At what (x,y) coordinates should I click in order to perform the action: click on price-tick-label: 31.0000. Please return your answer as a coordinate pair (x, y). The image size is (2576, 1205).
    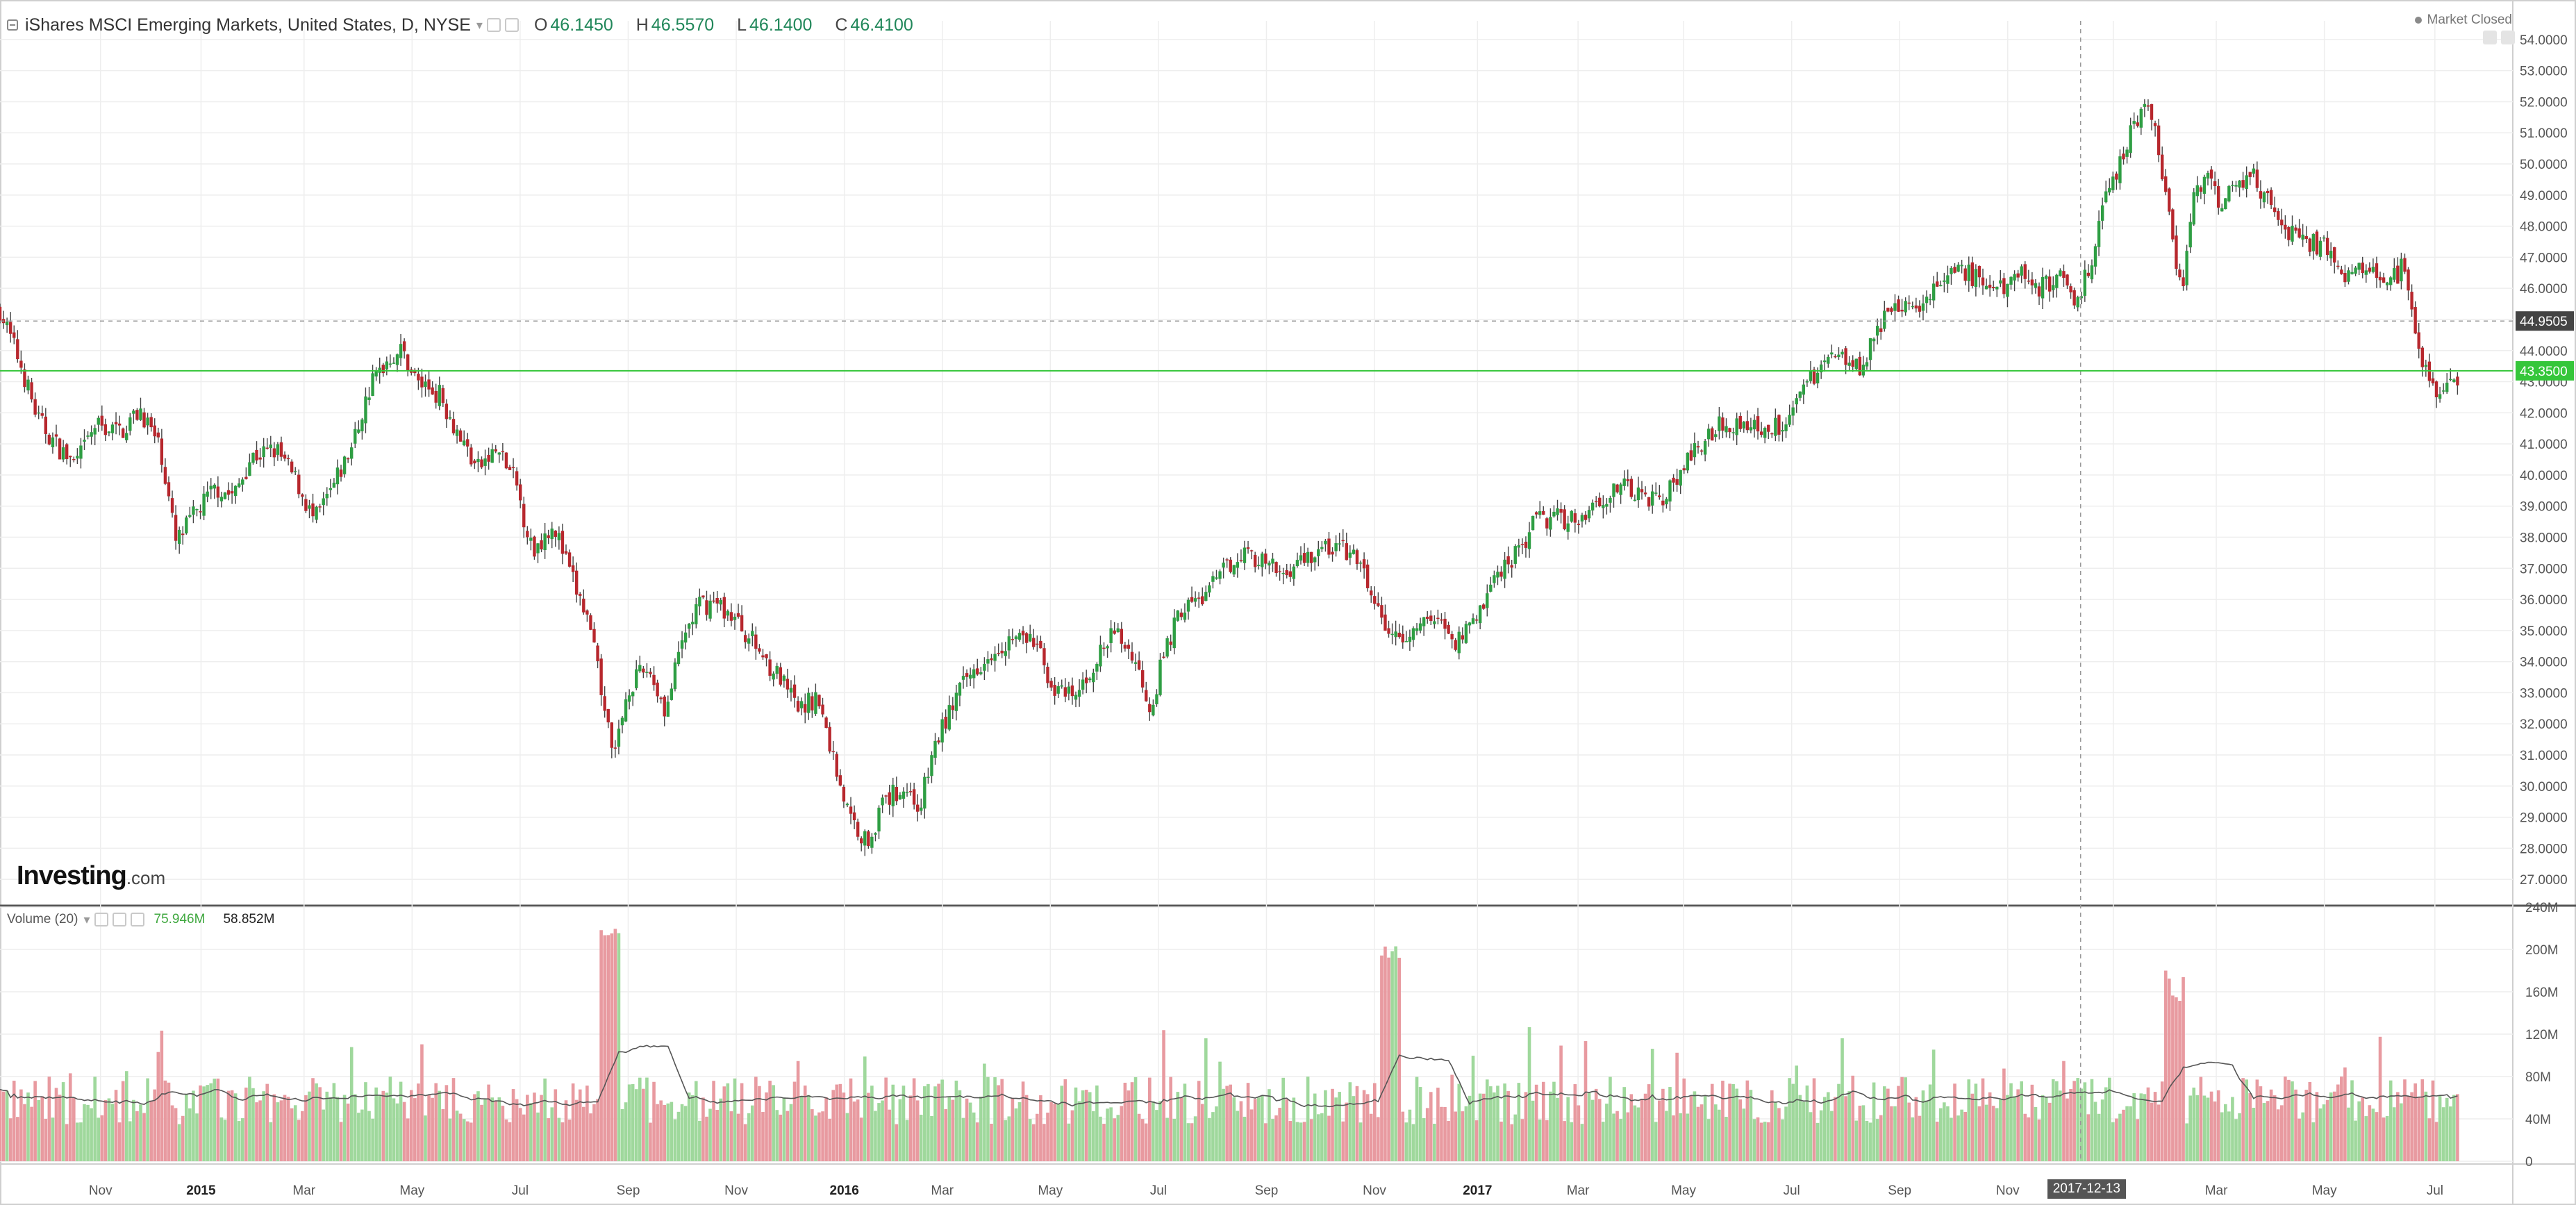
    Looking at the image, I should click on (2544, 756).